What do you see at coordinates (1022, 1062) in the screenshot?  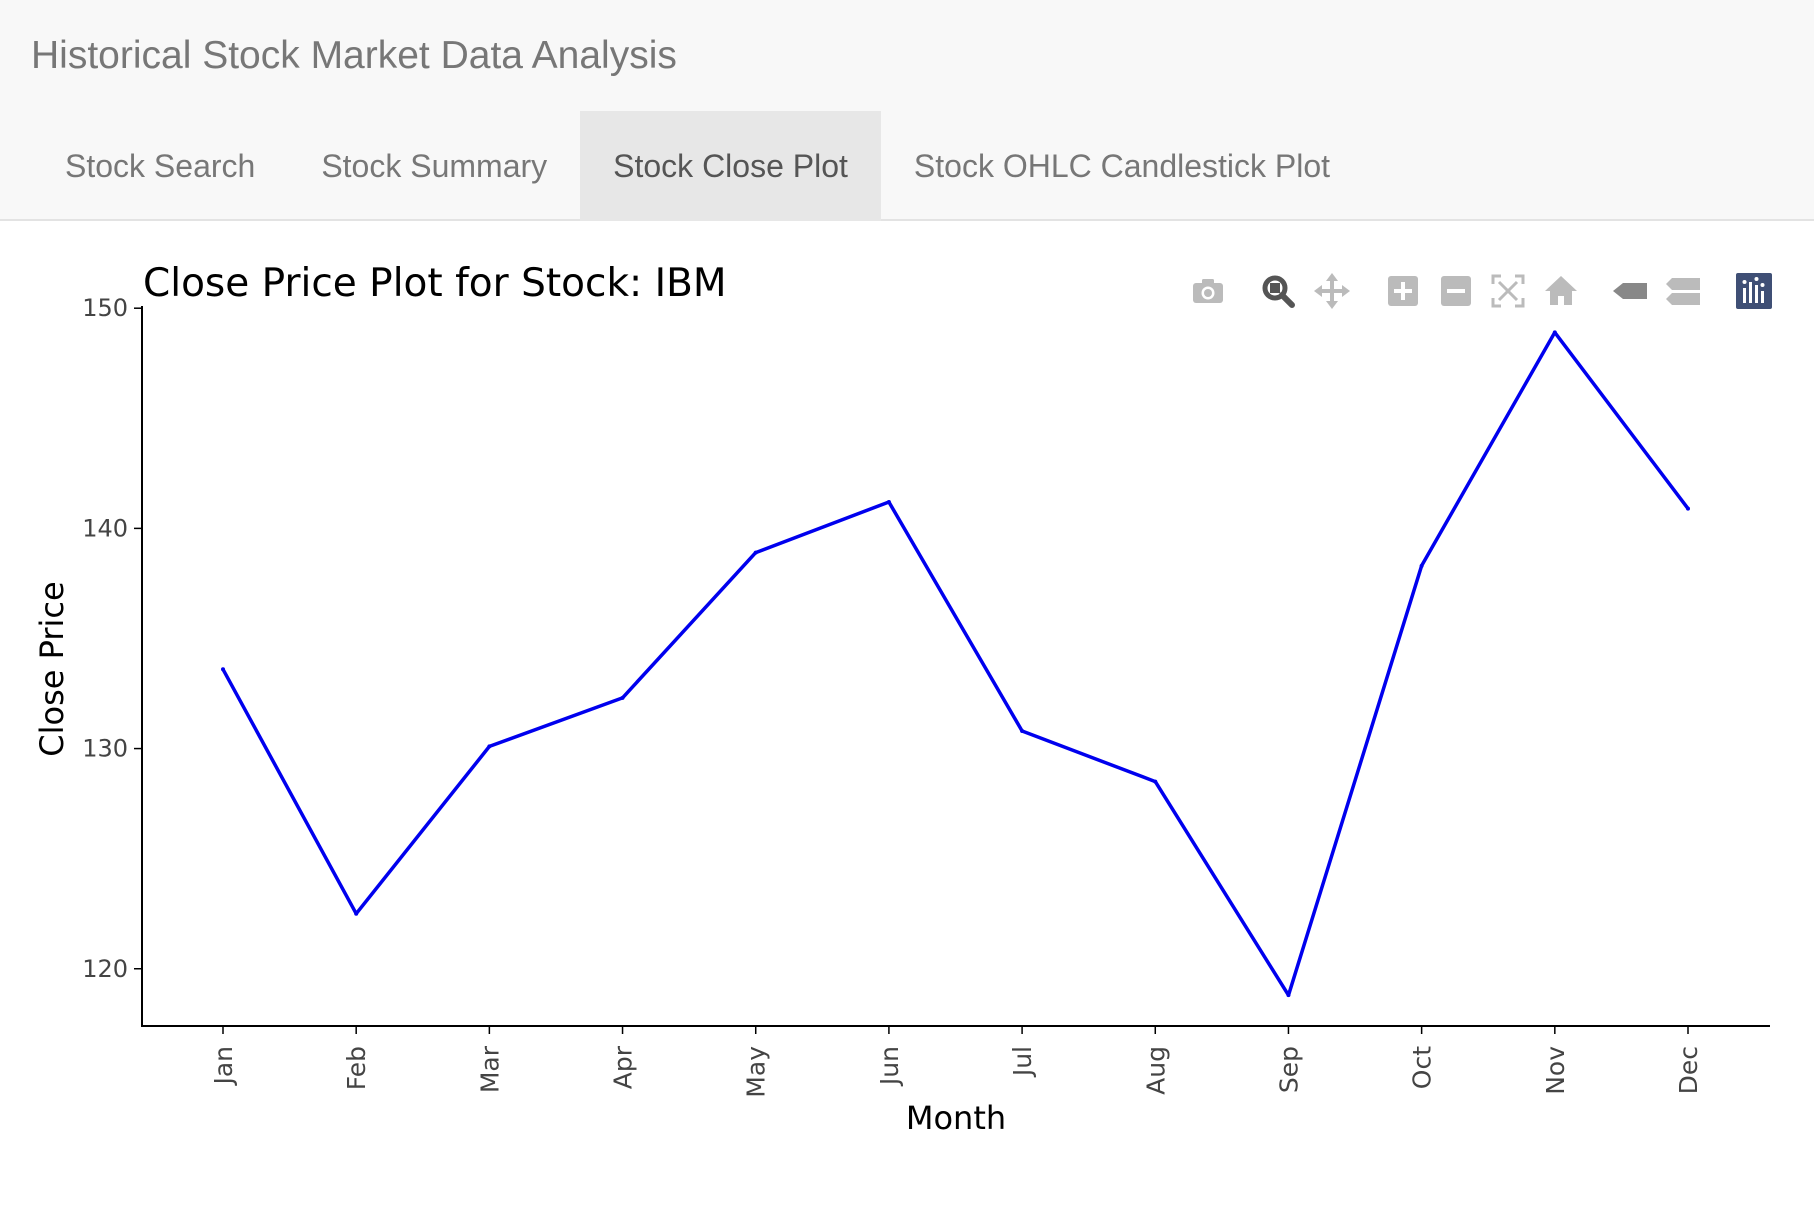 I see `x-tick-label: Jul` at bounding box center [1022, 1062].